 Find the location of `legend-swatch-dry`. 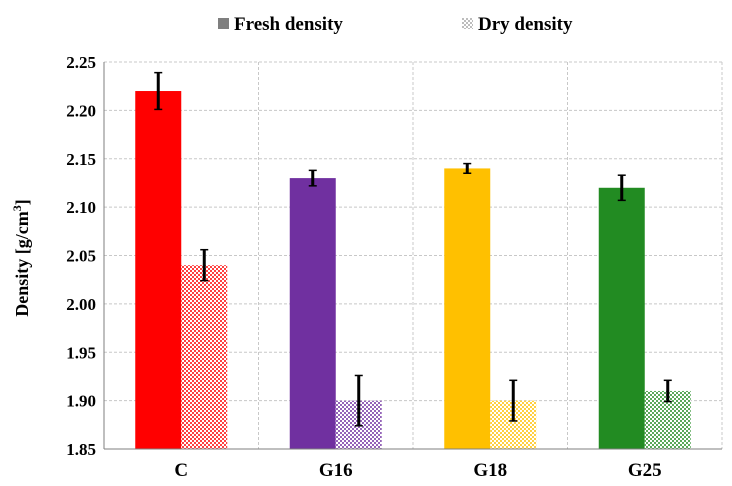

legend-swatch-dry is located at coordinates (467, 23).